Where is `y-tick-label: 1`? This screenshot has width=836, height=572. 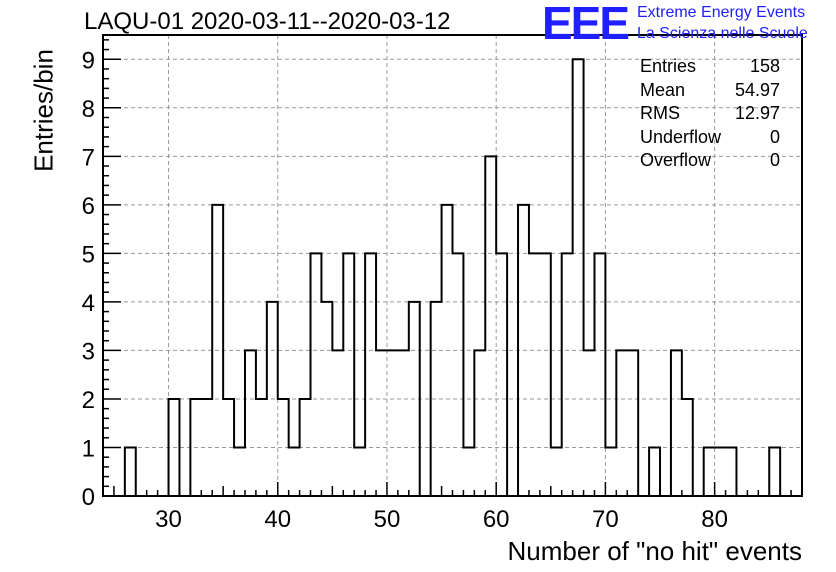 y-tick-label: 1 is located at coordinates (88, 448).